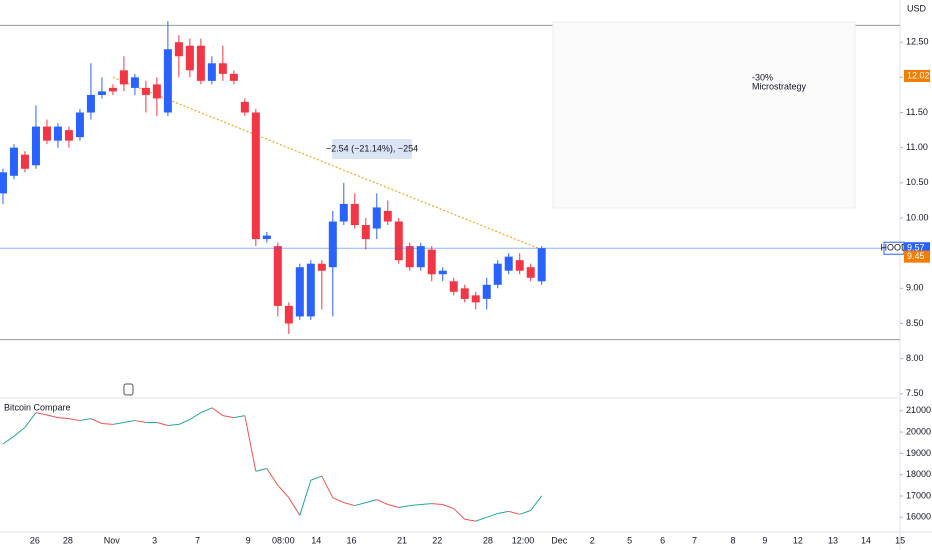 The height and width of the screenshot is (550, 932). What do you see at coordinates (916, 248) in the screenshot?
I see `price-label: 9.57` at bounding box center [916, 248].